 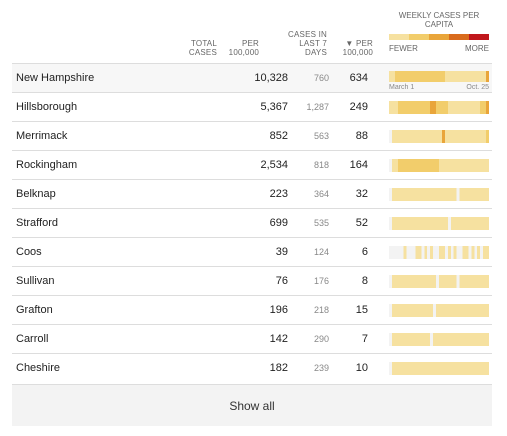 I want to click on cases-last-7-days: 164, so click(x=358, y=165).